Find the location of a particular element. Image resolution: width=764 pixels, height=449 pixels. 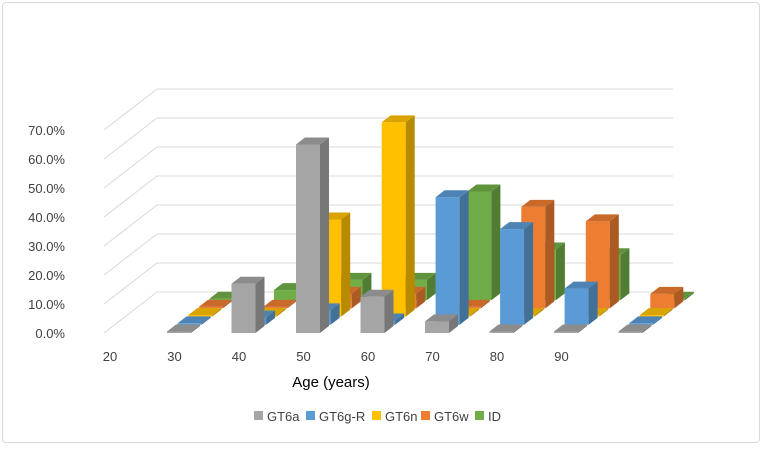

x-axis-title: Age (years) is located at coordinates (331, 382).